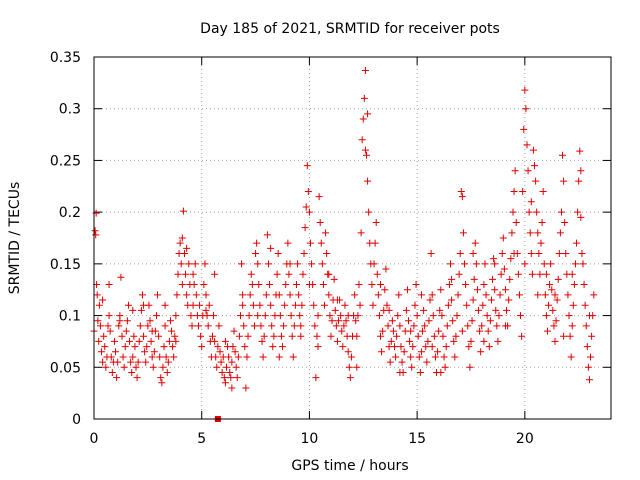 Image resolution: width=640 pixels, height=480 pixels. What do you see at coordinates (70, 110) in the screenshot?
I see `y-tick-label: 0.3` at bounding box center [70, 110].